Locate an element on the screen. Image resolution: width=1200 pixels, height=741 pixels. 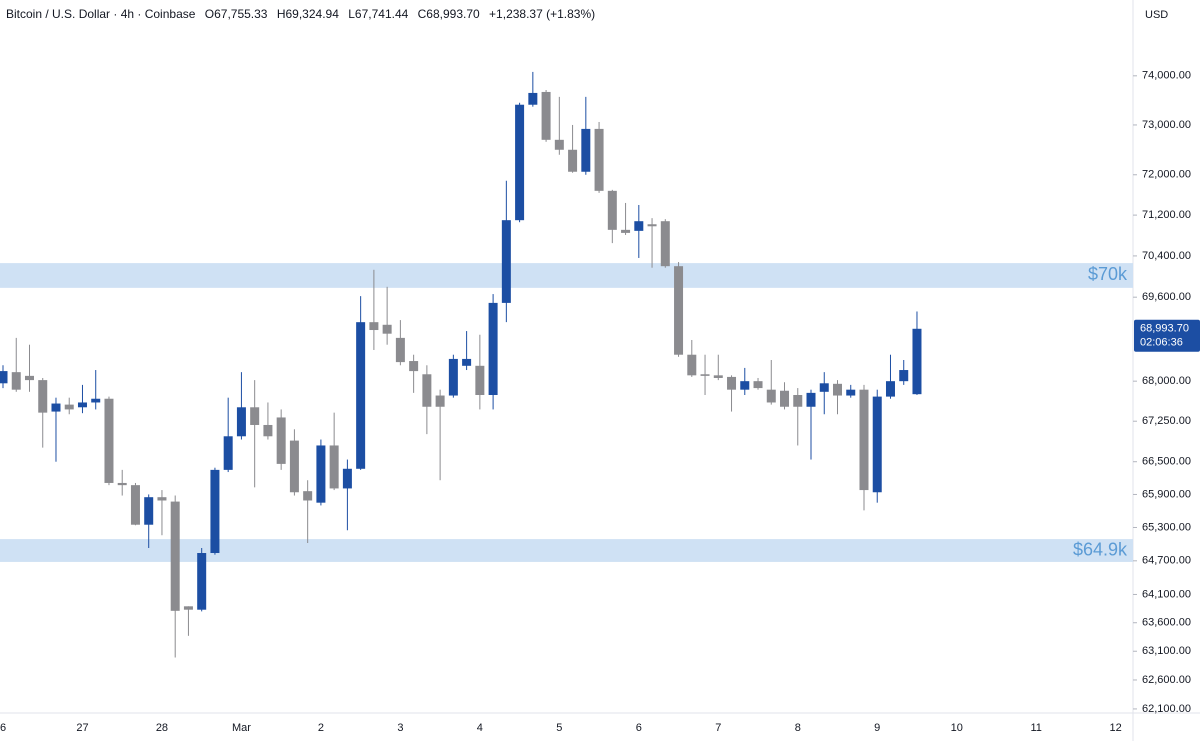
y-tick-label: 64,100.00 is located at coordinates (1166, 594).